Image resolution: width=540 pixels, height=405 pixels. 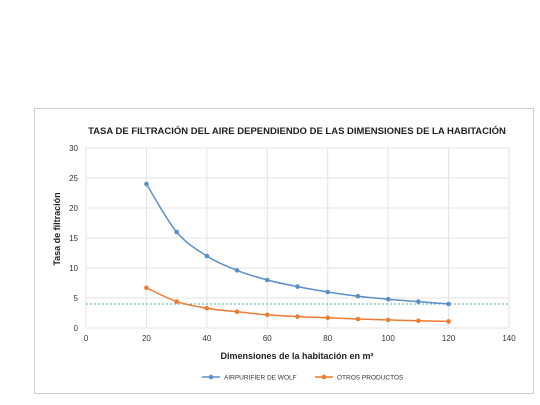 I want to click on y-tick-label: 0, so click(x=76, y=328).